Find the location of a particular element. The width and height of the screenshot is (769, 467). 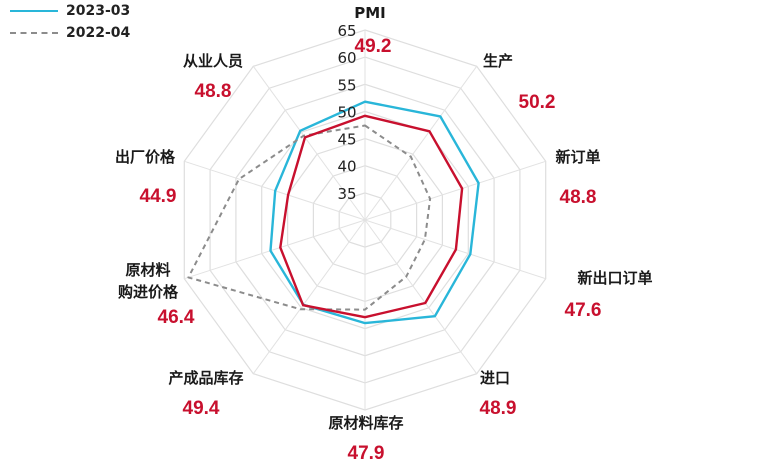

legend-label: 2023-03 is located at coordinates (98, 11).